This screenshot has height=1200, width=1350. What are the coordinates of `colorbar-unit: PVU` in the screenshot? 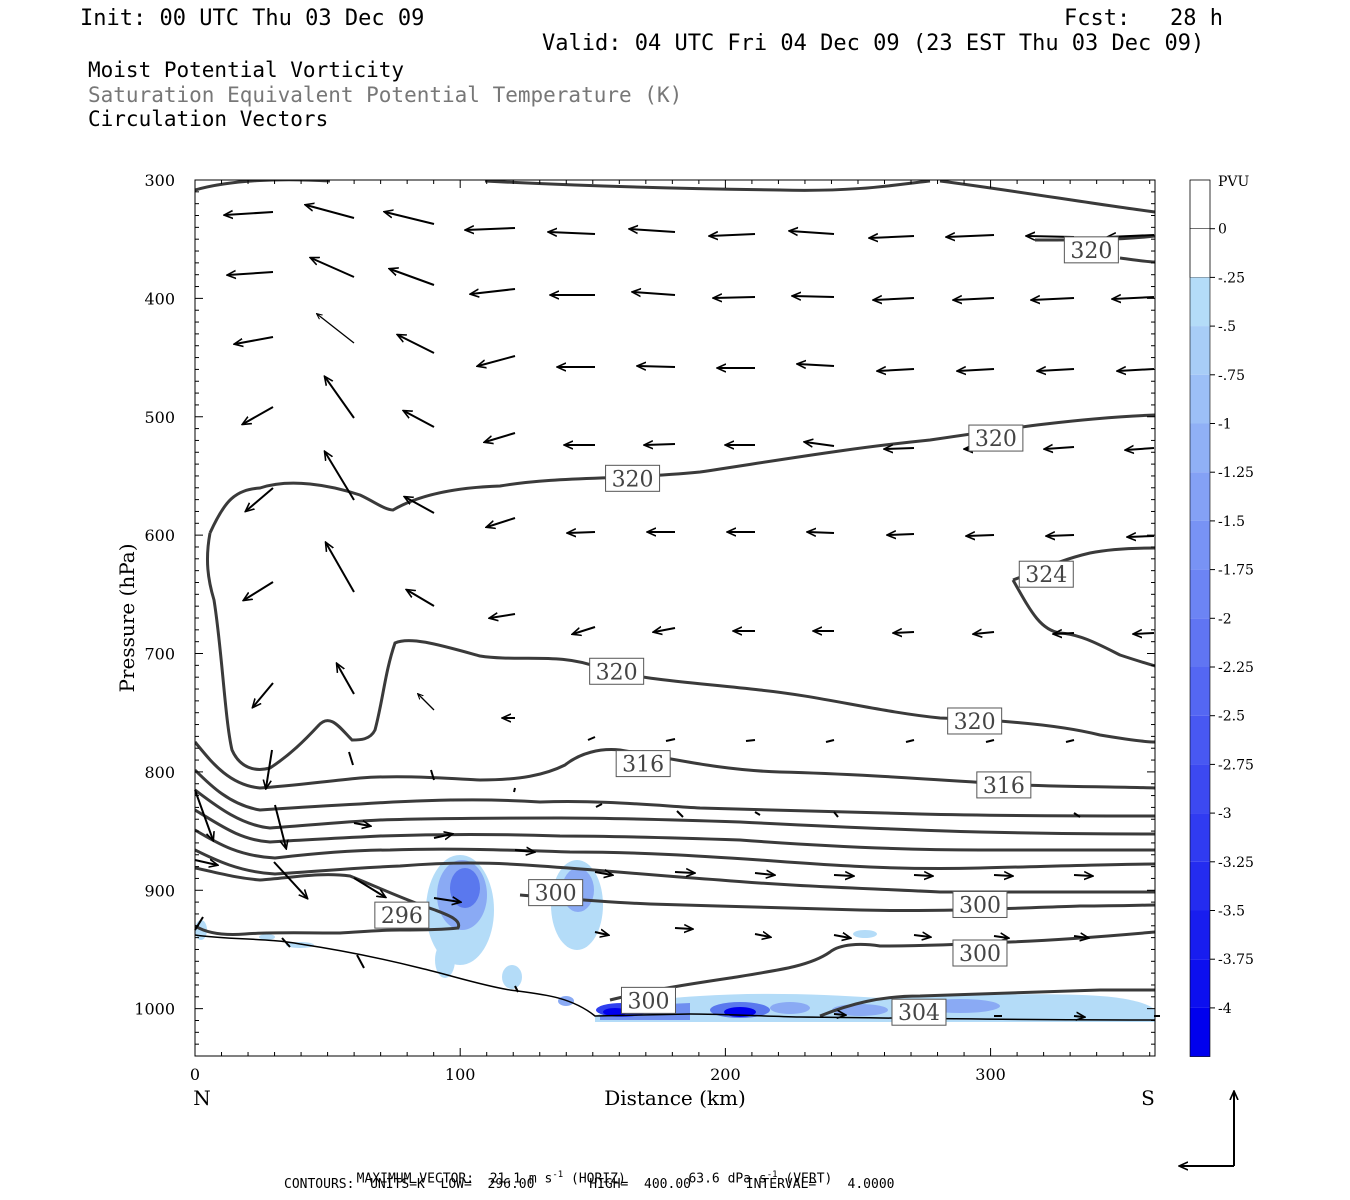 It's located at (1234, 182).